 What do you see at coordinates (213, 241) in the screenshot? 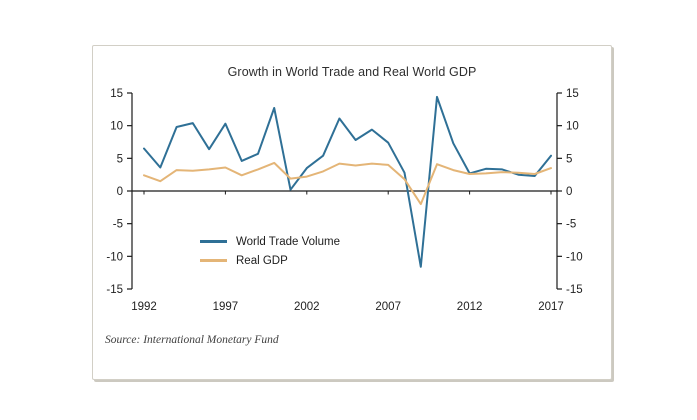
I see `world-trade-line-swatch` at bounding box center [213, 241].